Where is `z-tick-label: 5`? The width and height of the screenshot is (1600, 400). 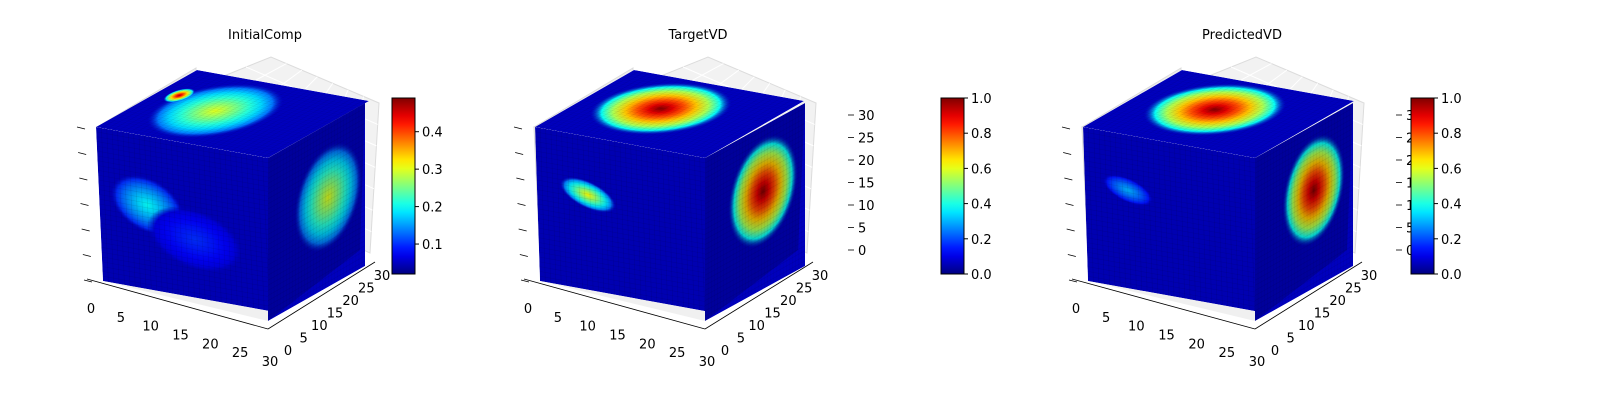 z-tick-label: 5 is located at coordinates (1410, 229).